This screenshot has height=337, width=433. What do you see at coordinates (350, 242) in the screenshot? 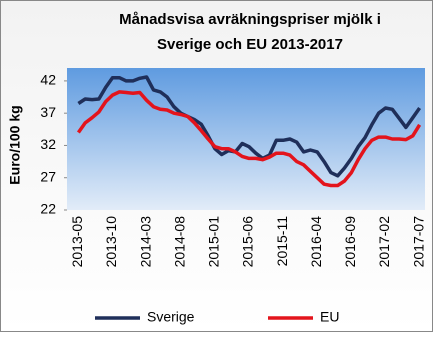
I see `x-tick-label: 2016-09` at bounding box center [350, 242].